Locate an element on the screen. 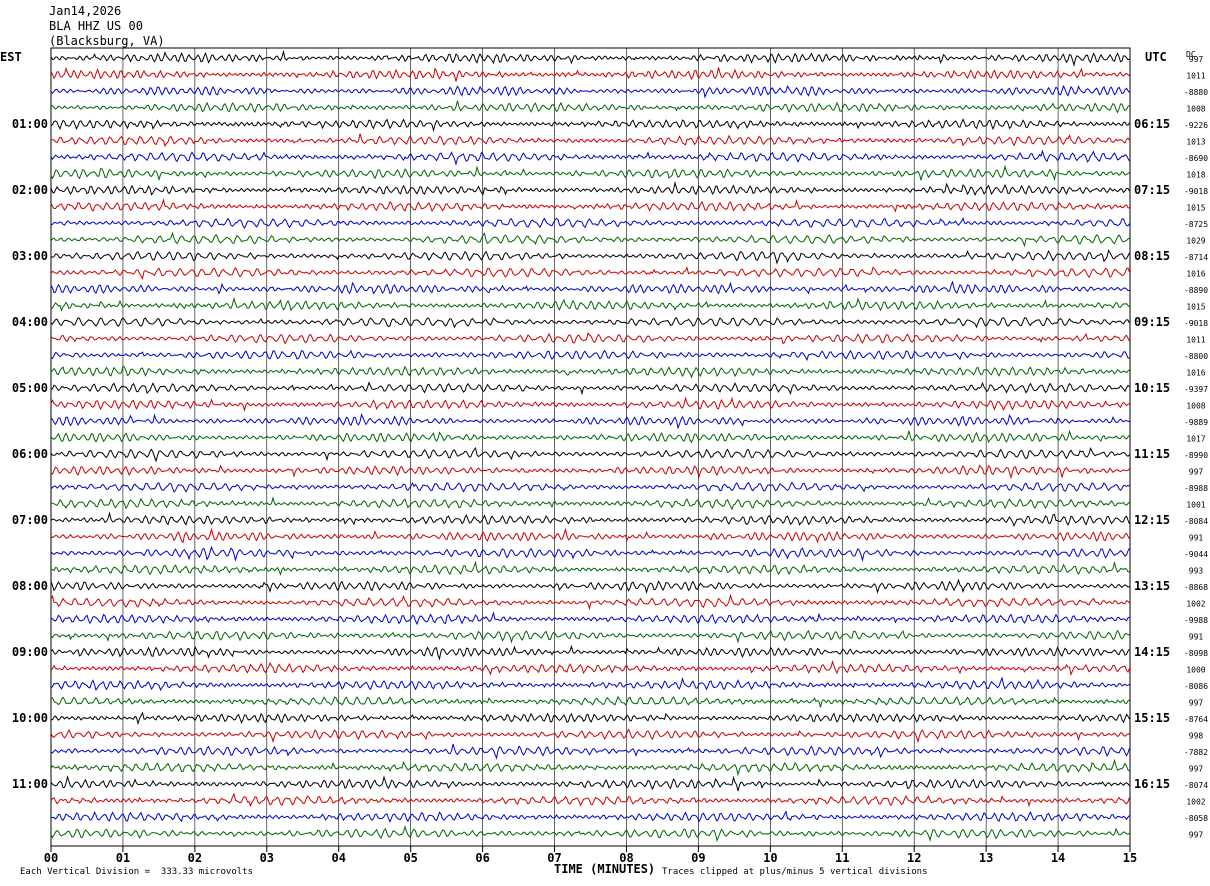  left-hour-label: 05:00 is located at coordinates (30, 388).